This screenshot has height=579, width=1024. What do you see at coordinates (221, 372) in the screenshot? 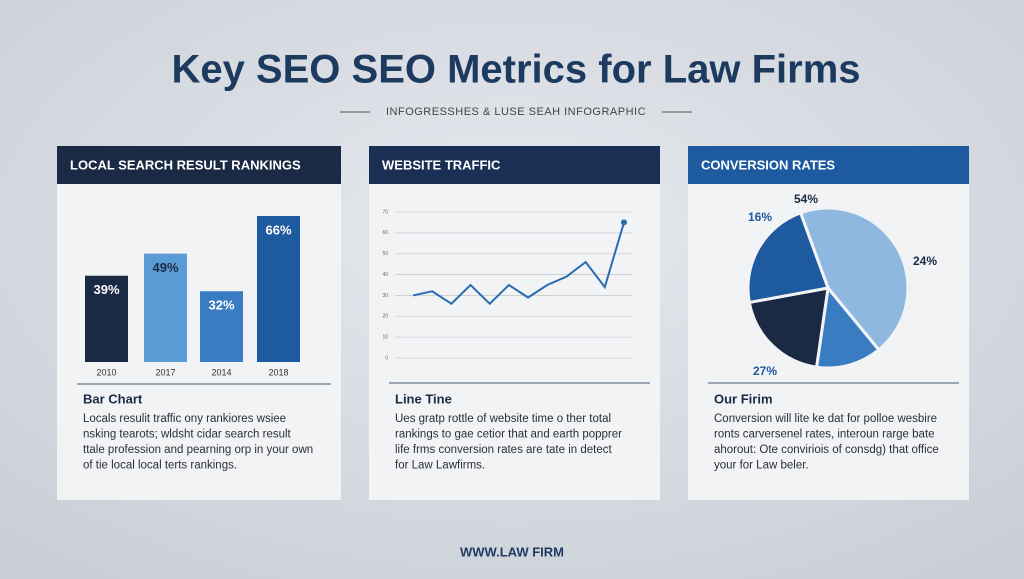
I see `x-tick-label: 2014` at bounding box center [221, 372].